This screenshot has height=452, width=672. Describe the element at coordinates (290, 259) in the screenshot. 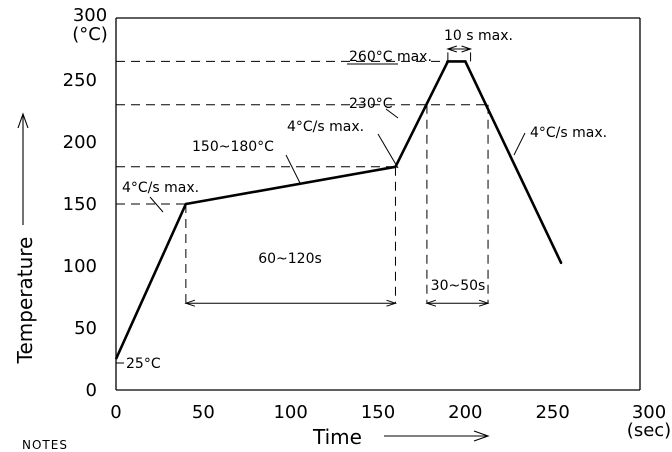

I see `dim-label-60-120s: 60~120s` at that location.